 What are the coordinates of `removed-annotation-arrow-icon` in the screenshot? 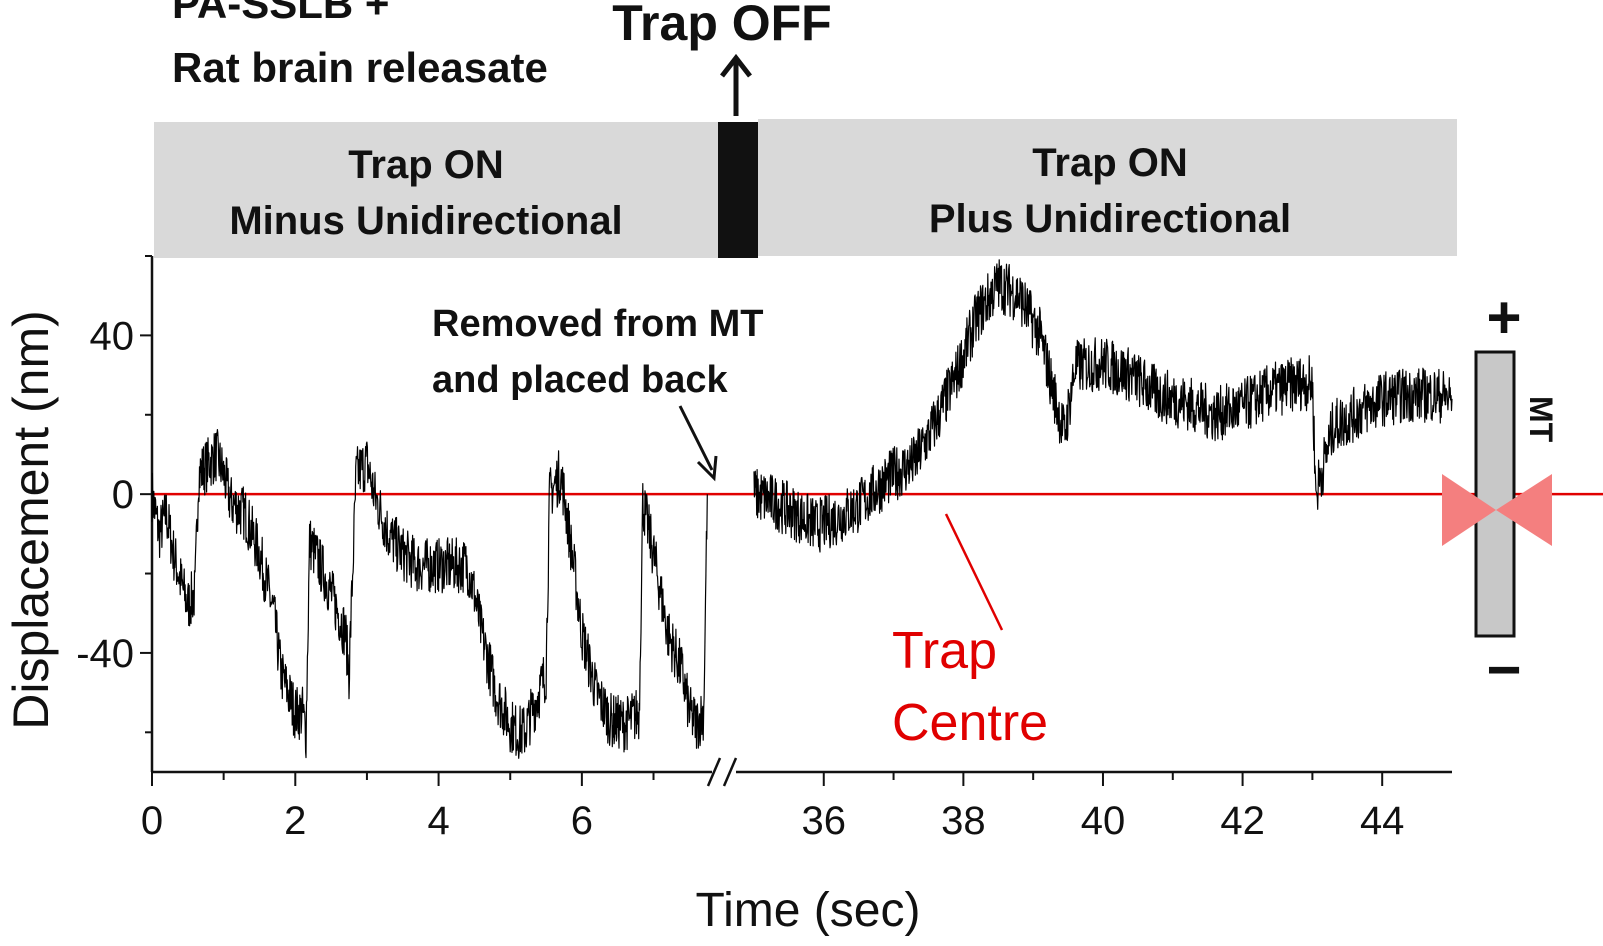 It's located at (698, 443).